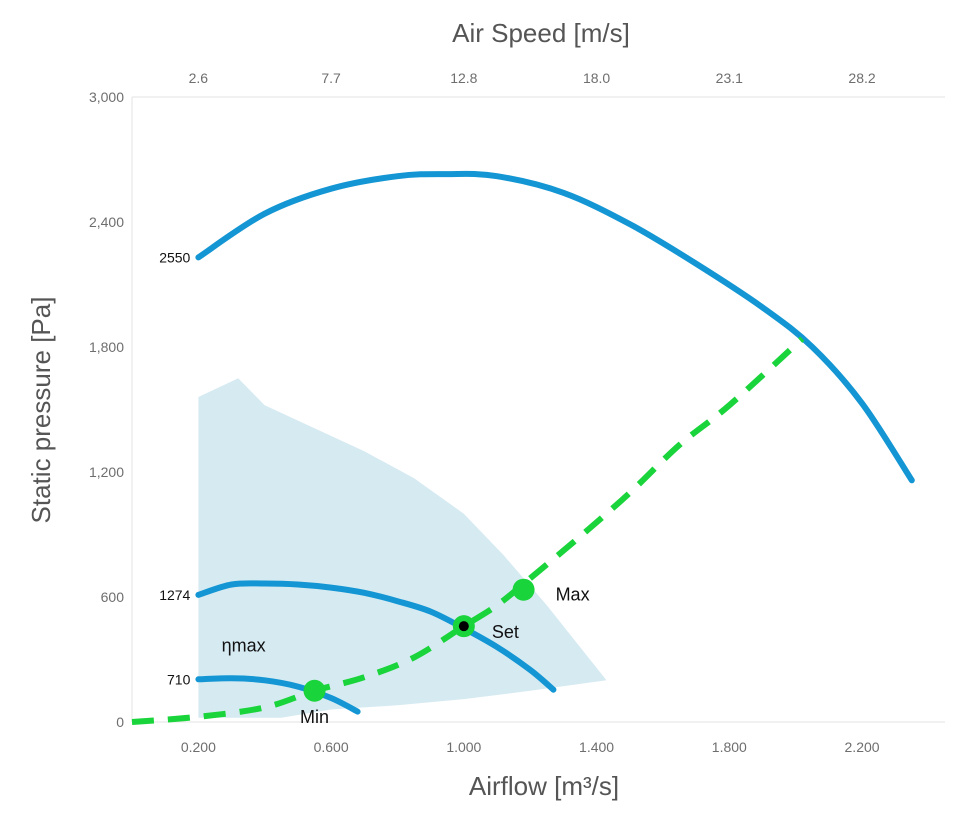  I want to click on curve-label-2550: 2550, so click(174, 257).